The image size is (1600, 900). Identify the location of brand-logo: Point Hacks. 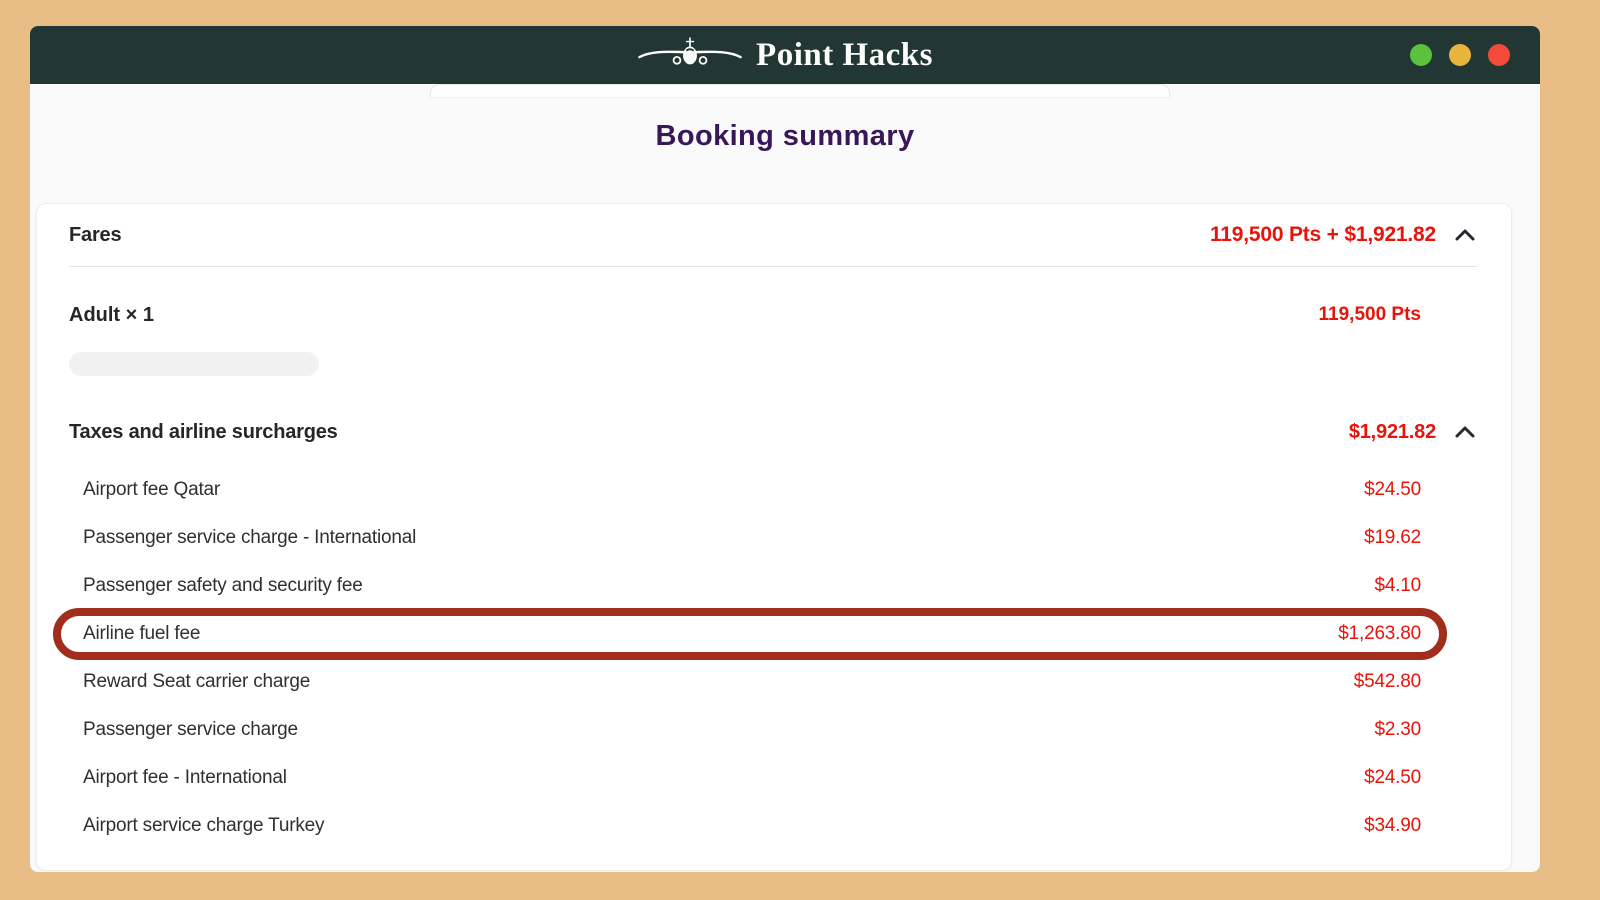
(785, 55).